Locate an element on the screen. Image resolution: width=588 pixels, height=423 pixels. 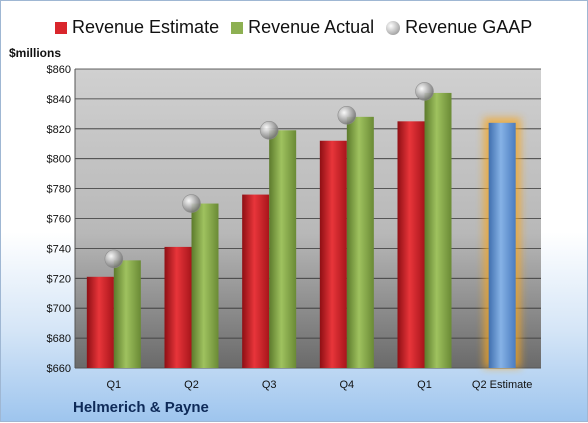
y-tick-label: $860 is located at coordinates (59, 70).